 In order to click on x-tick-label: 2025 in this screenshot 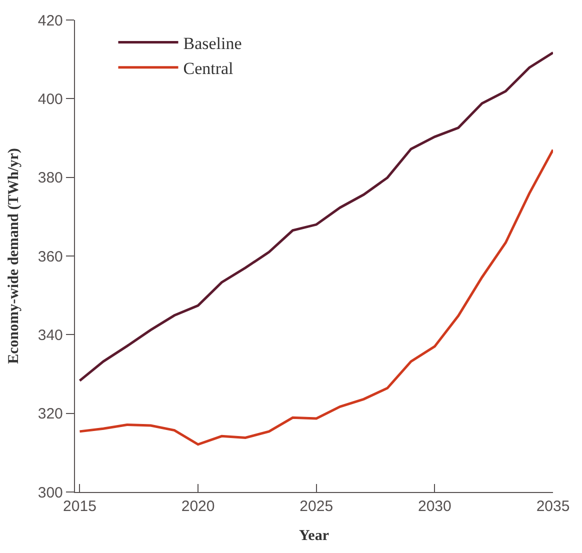, I will do `click(317, 507)`.